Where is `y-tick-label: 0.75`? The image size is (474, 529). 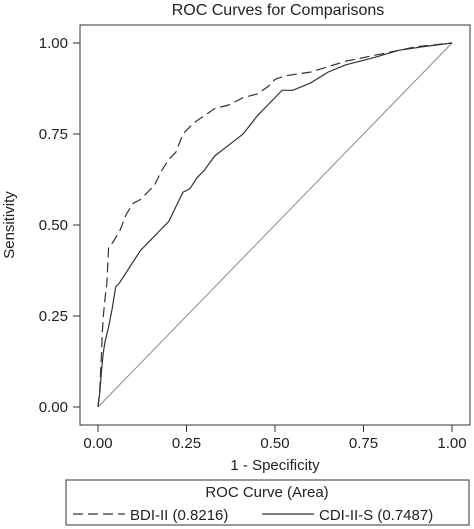 y-tick-label: 0.75 is located at coordinates (53, 134).